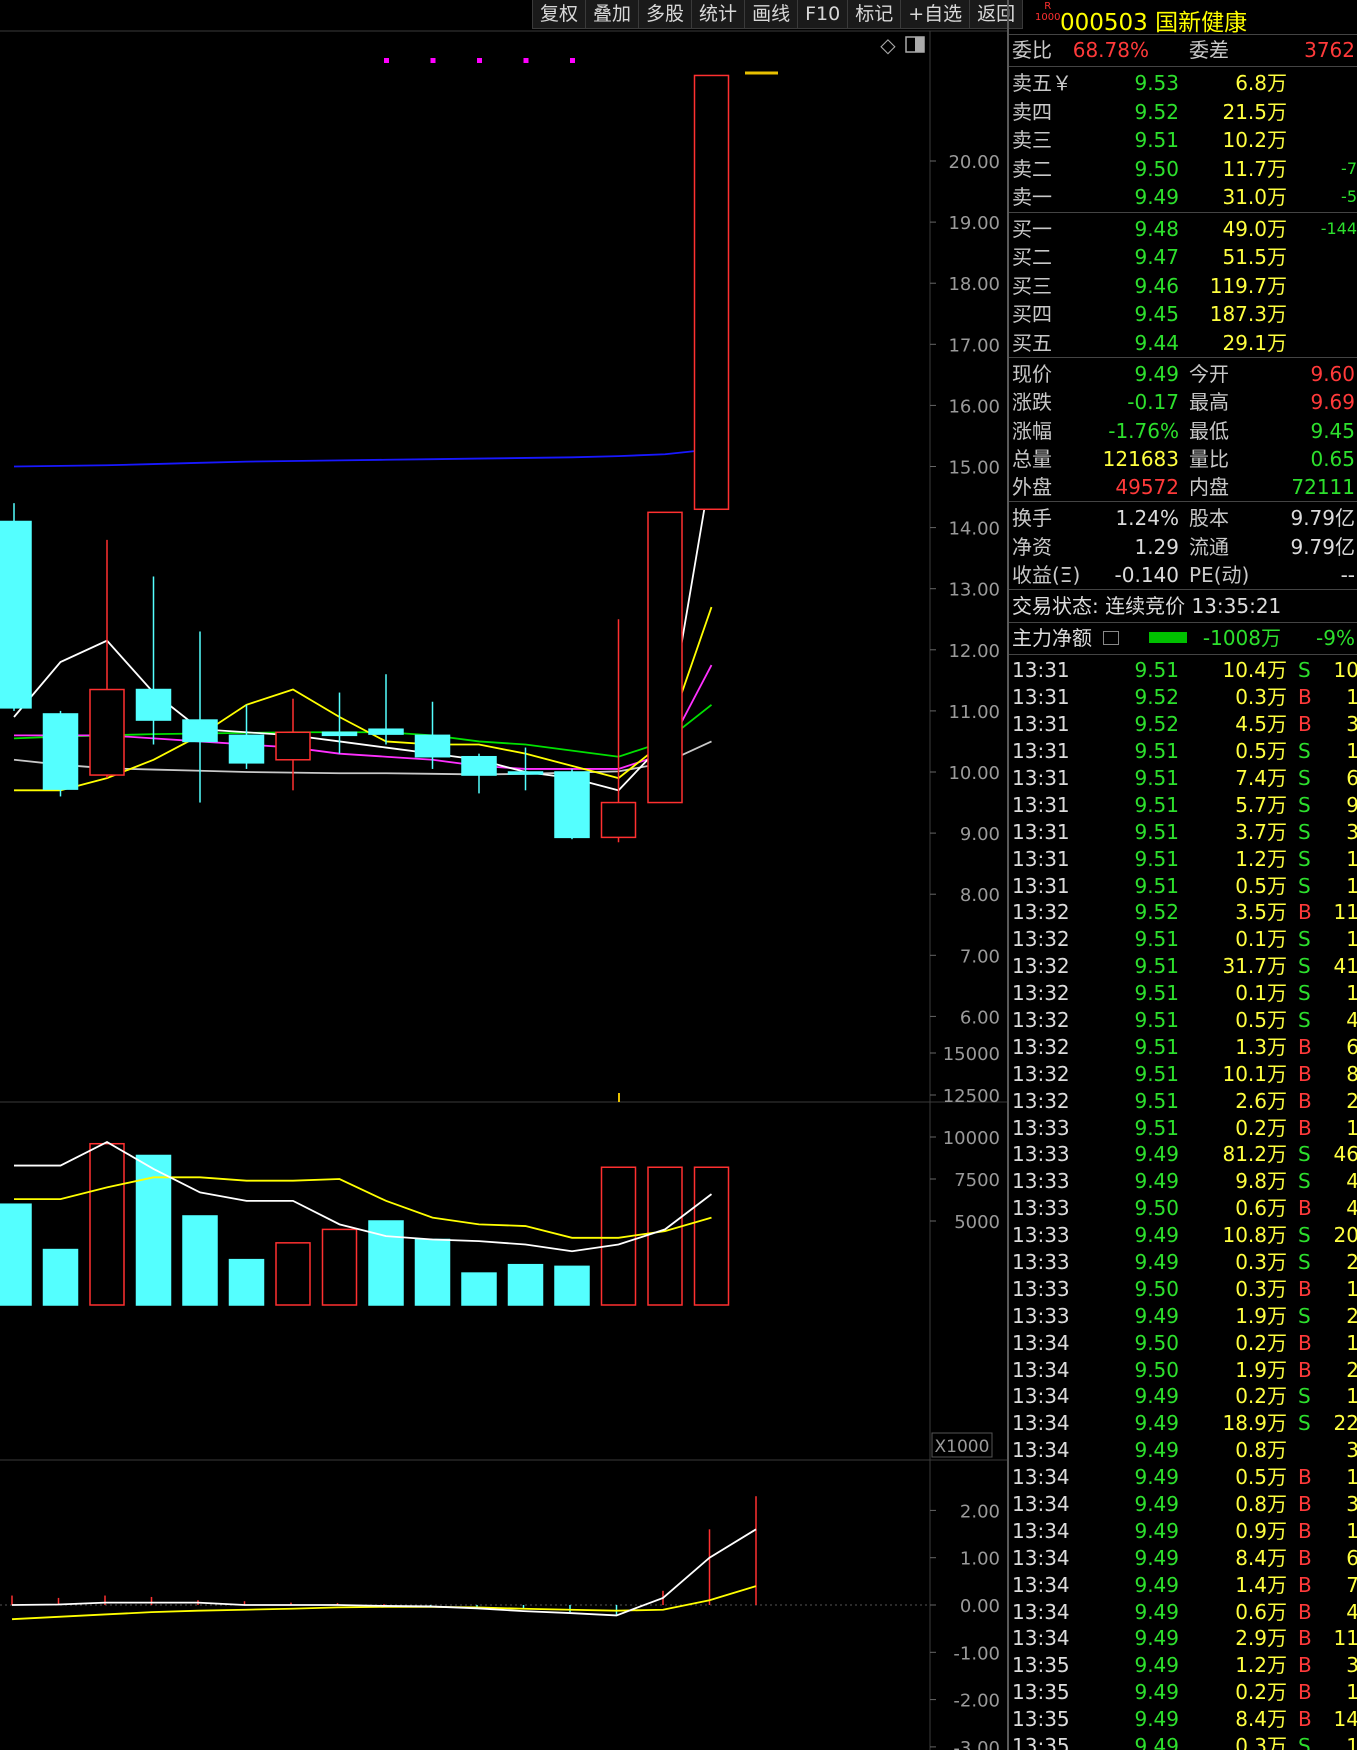 This screenshot has width=1357, height=1750. What do you see at coordinates (1183, 343) in the screenshot?
I see `bid-level: 买五 9.44 29.1万` at bounding box center [1183, 343].